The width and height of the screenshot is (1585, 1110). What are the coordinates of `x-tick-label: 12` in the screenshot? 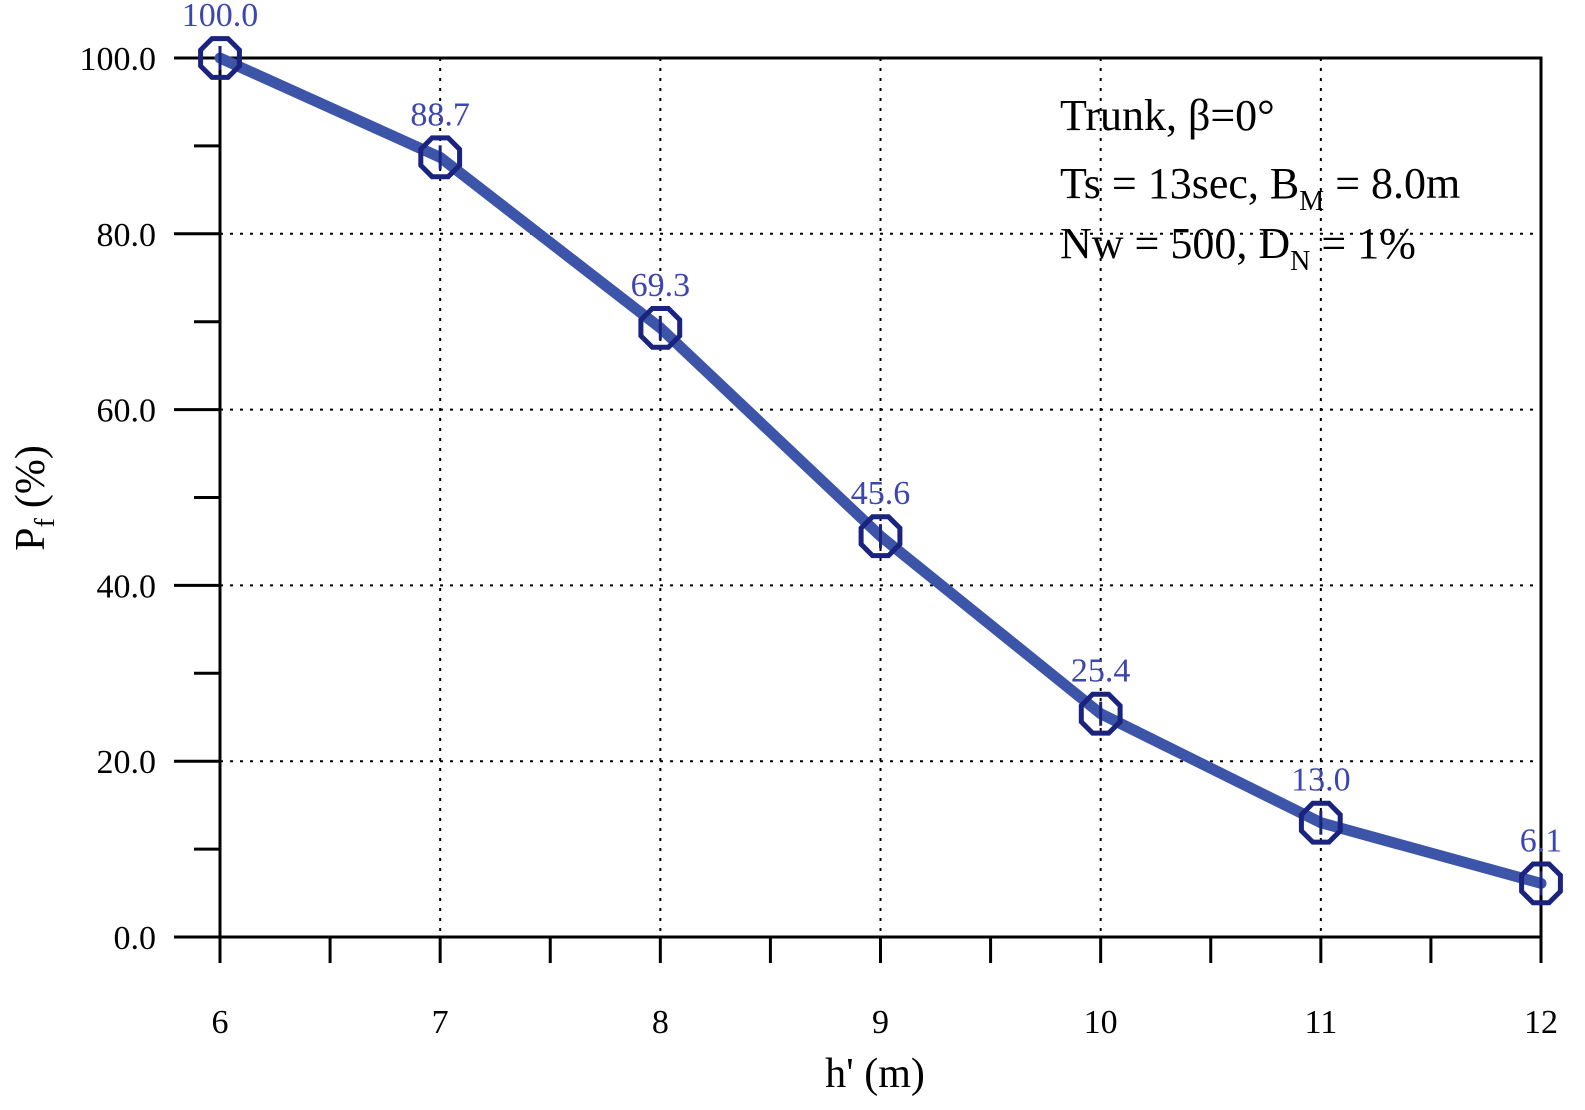 It's located at (1541, 1022).